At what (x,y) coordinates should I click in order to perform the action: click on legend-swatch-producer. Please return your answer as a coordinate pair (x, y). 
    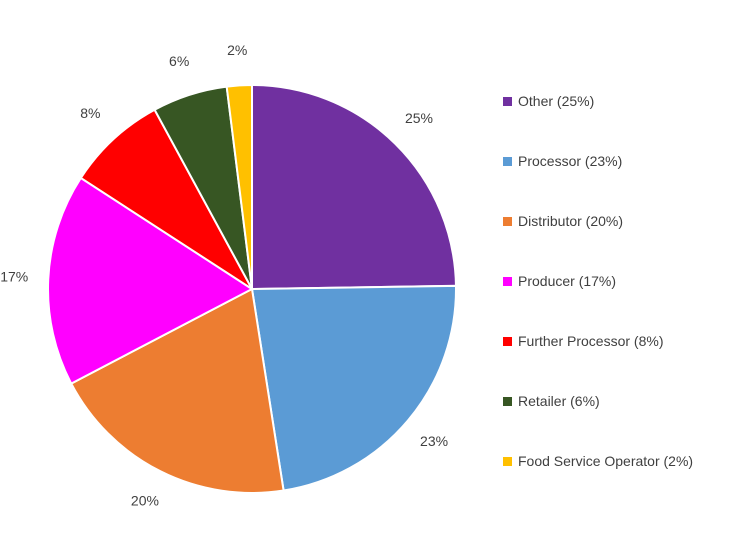
    Looking at the image, I should click on (507, 281).